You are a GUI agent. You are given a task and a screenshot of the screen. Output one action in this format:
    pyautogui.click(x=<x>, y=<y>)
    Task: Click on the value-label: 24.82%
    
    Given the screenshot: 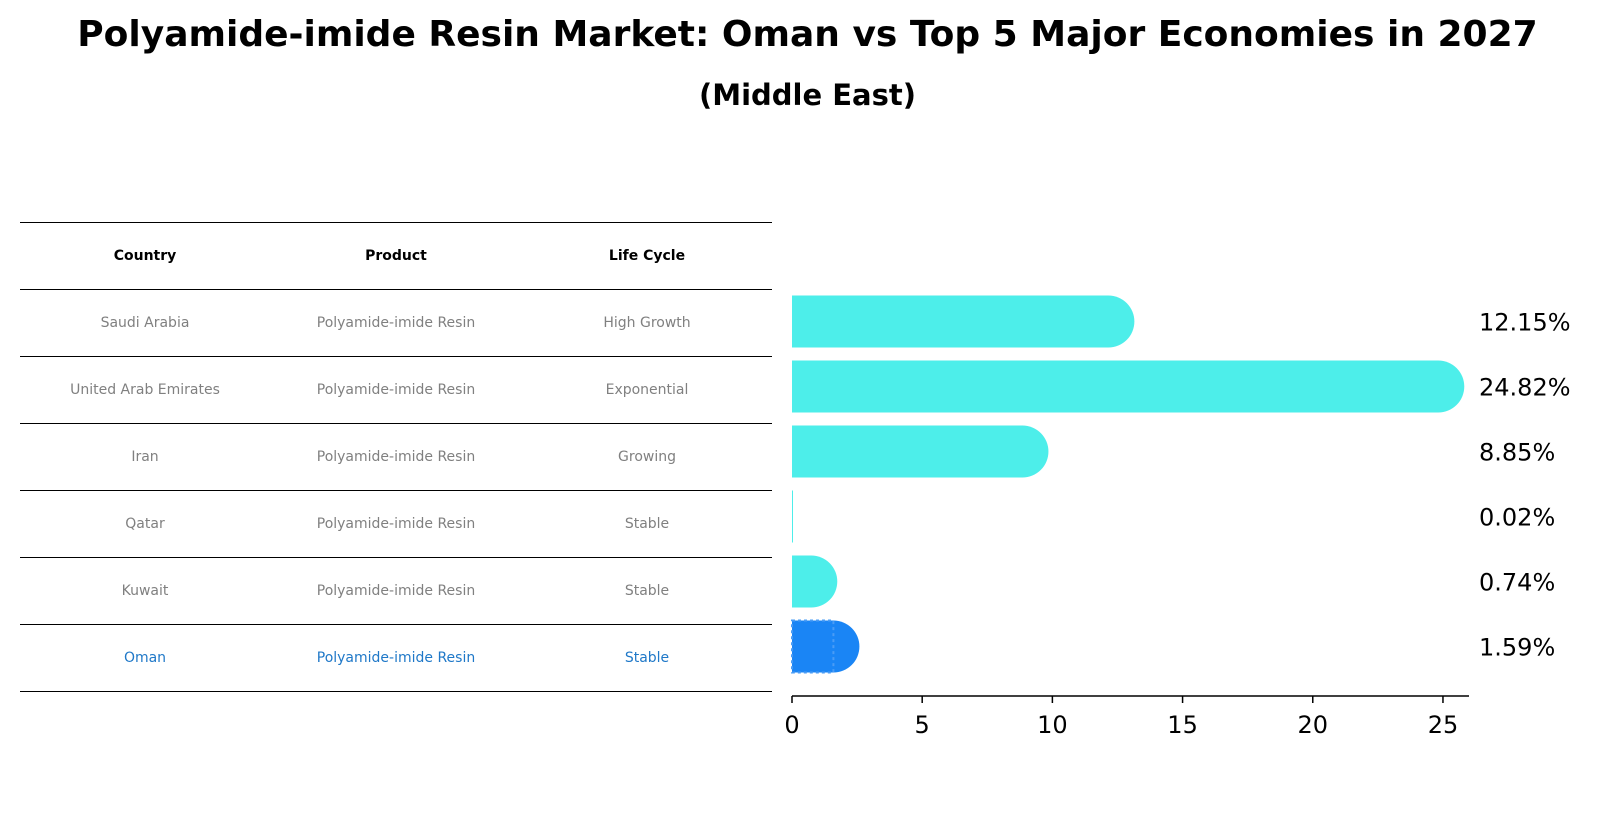 What is the action you would take?
    pyautogui.click(x=1525, y=388)
    